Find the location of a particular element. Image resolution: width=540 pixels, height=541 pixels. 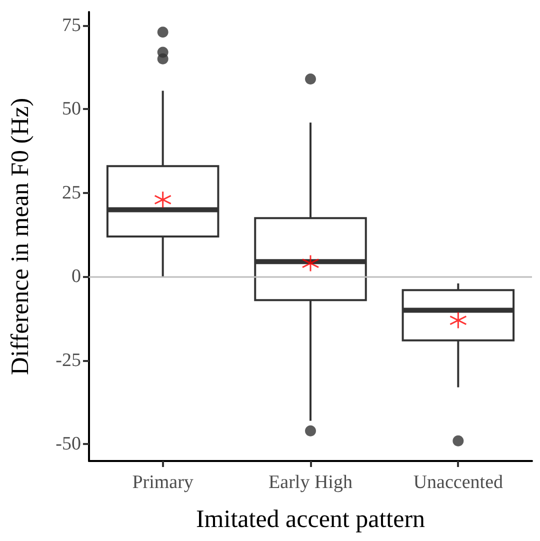

x-tick-label: Primary is located at coordinates (163, 482).